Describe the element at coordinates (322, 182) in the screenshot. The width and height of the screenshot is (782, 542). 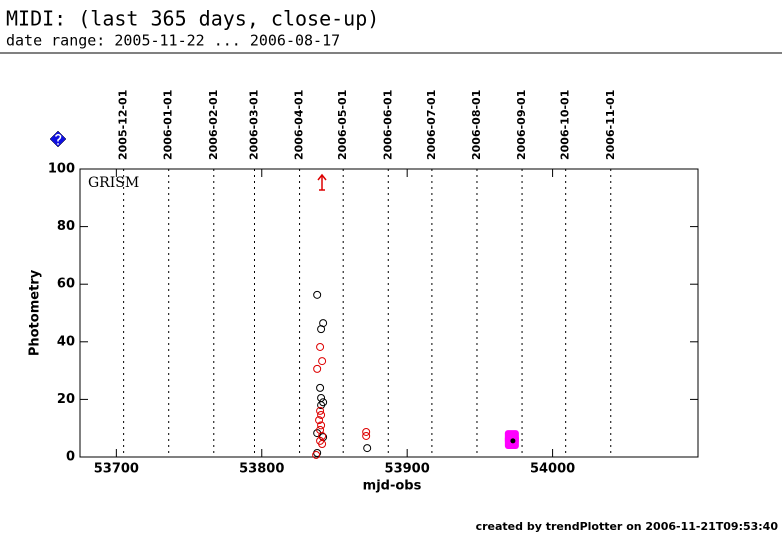
I see `offscale-arrow` at that location.